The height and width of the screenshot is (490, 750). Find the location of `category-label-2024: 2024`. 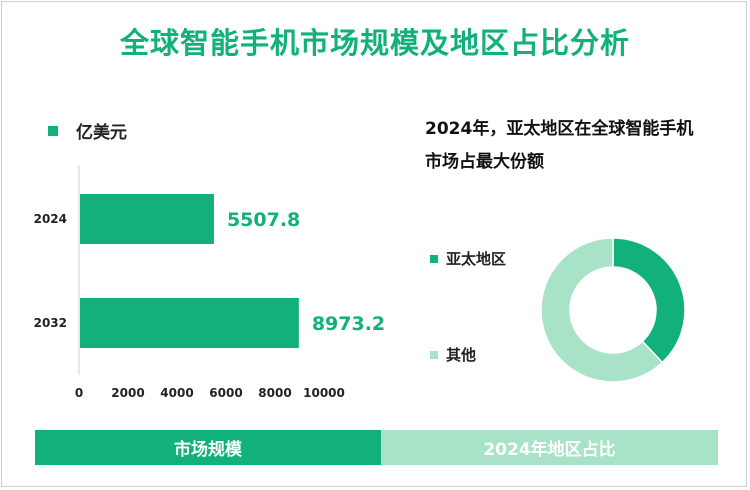

category-label-2024: 2024 is located at coordinates (50, 219).